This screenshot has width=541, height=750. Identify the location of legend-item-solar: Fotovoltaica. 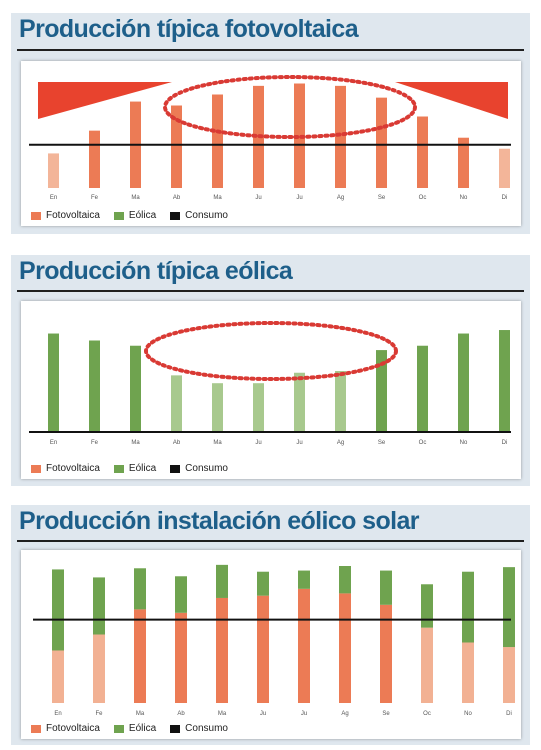
(65, 468).